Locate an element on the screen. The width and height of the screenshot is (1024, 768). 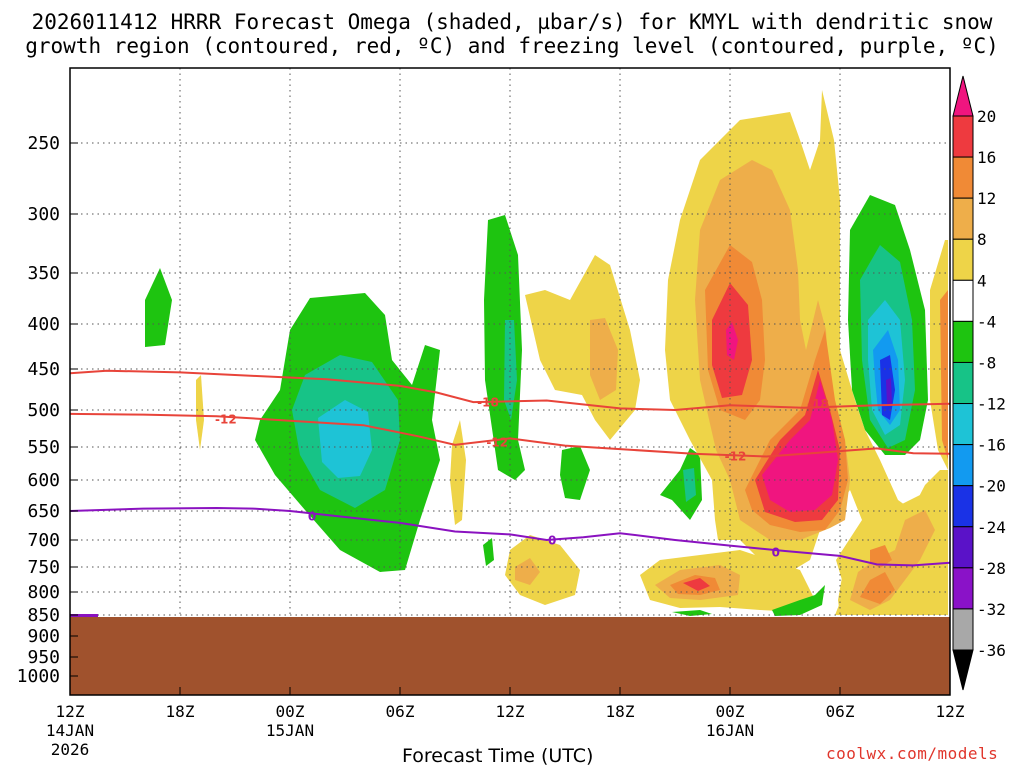
y-tick-label: 750 is located at coordinates (43, 567).